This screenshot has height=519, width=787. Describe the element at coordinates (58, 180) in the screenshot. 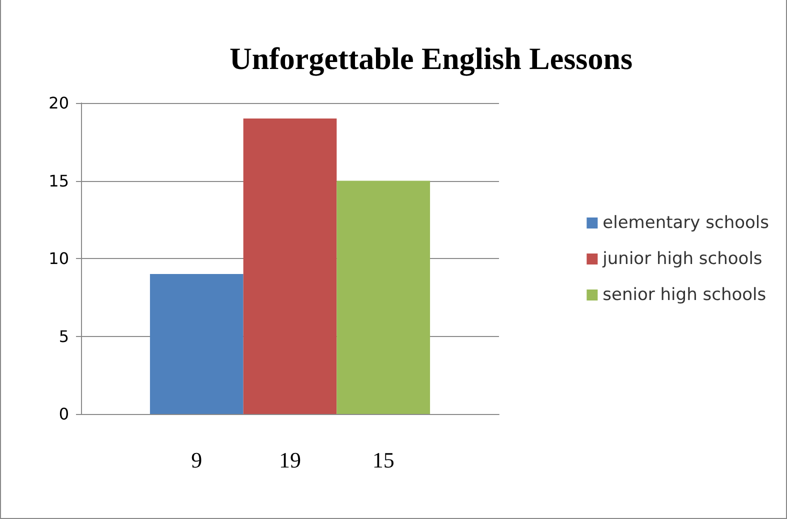

I see `y-tick-label: 15` at that location.